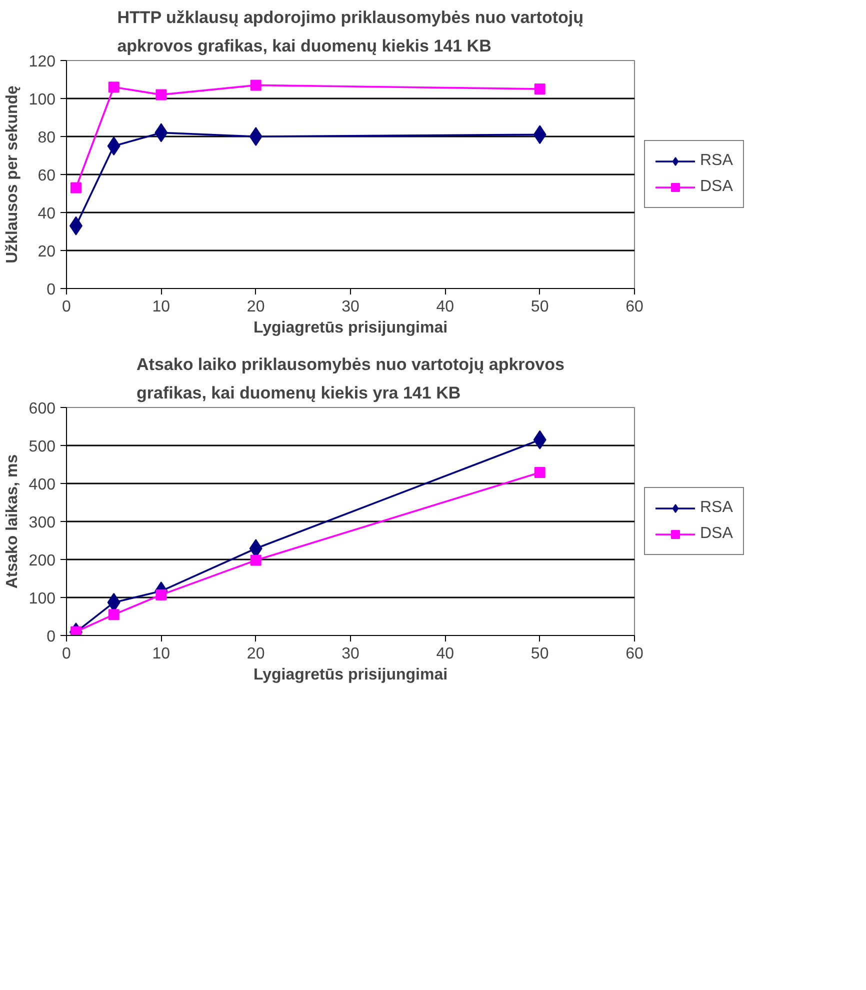 The image size is (866, 990). I want to click on y-tick-label: 40, so click(47, 214).